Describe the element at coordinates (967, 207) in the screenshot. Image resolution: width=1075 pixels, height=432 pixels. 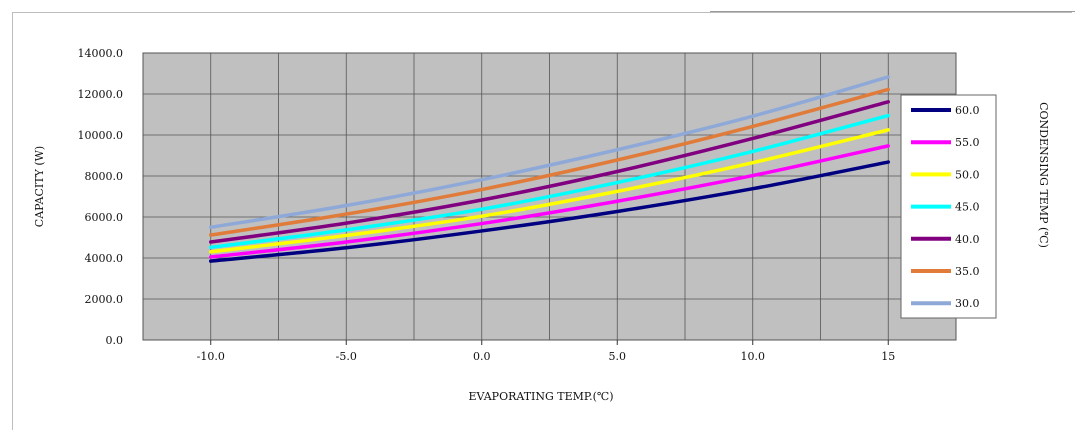
I see `legend-label: 45.0` at that location.